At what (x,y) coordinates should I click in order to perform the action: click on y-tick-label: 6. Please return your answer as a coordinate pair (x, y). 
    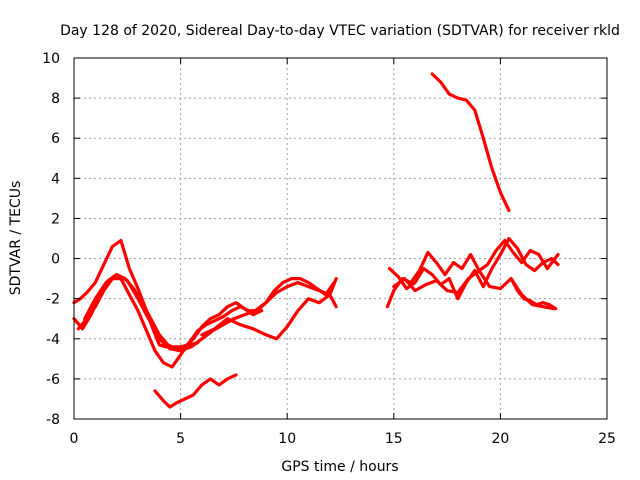
    Looking at the image, I should click on (55, 139).